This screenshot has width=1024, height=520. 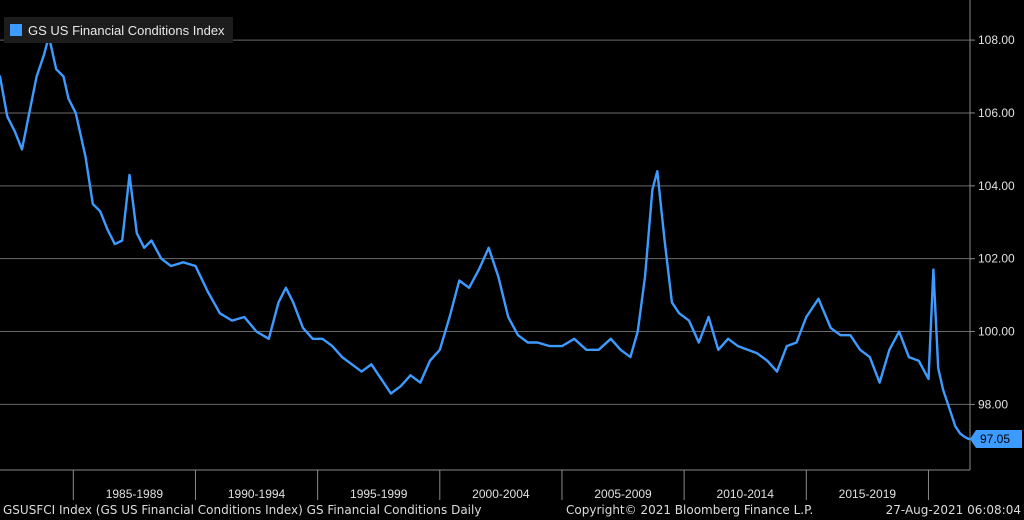 I want to click on x-tick-label: 2015-2019, so click(x=868, y=494).